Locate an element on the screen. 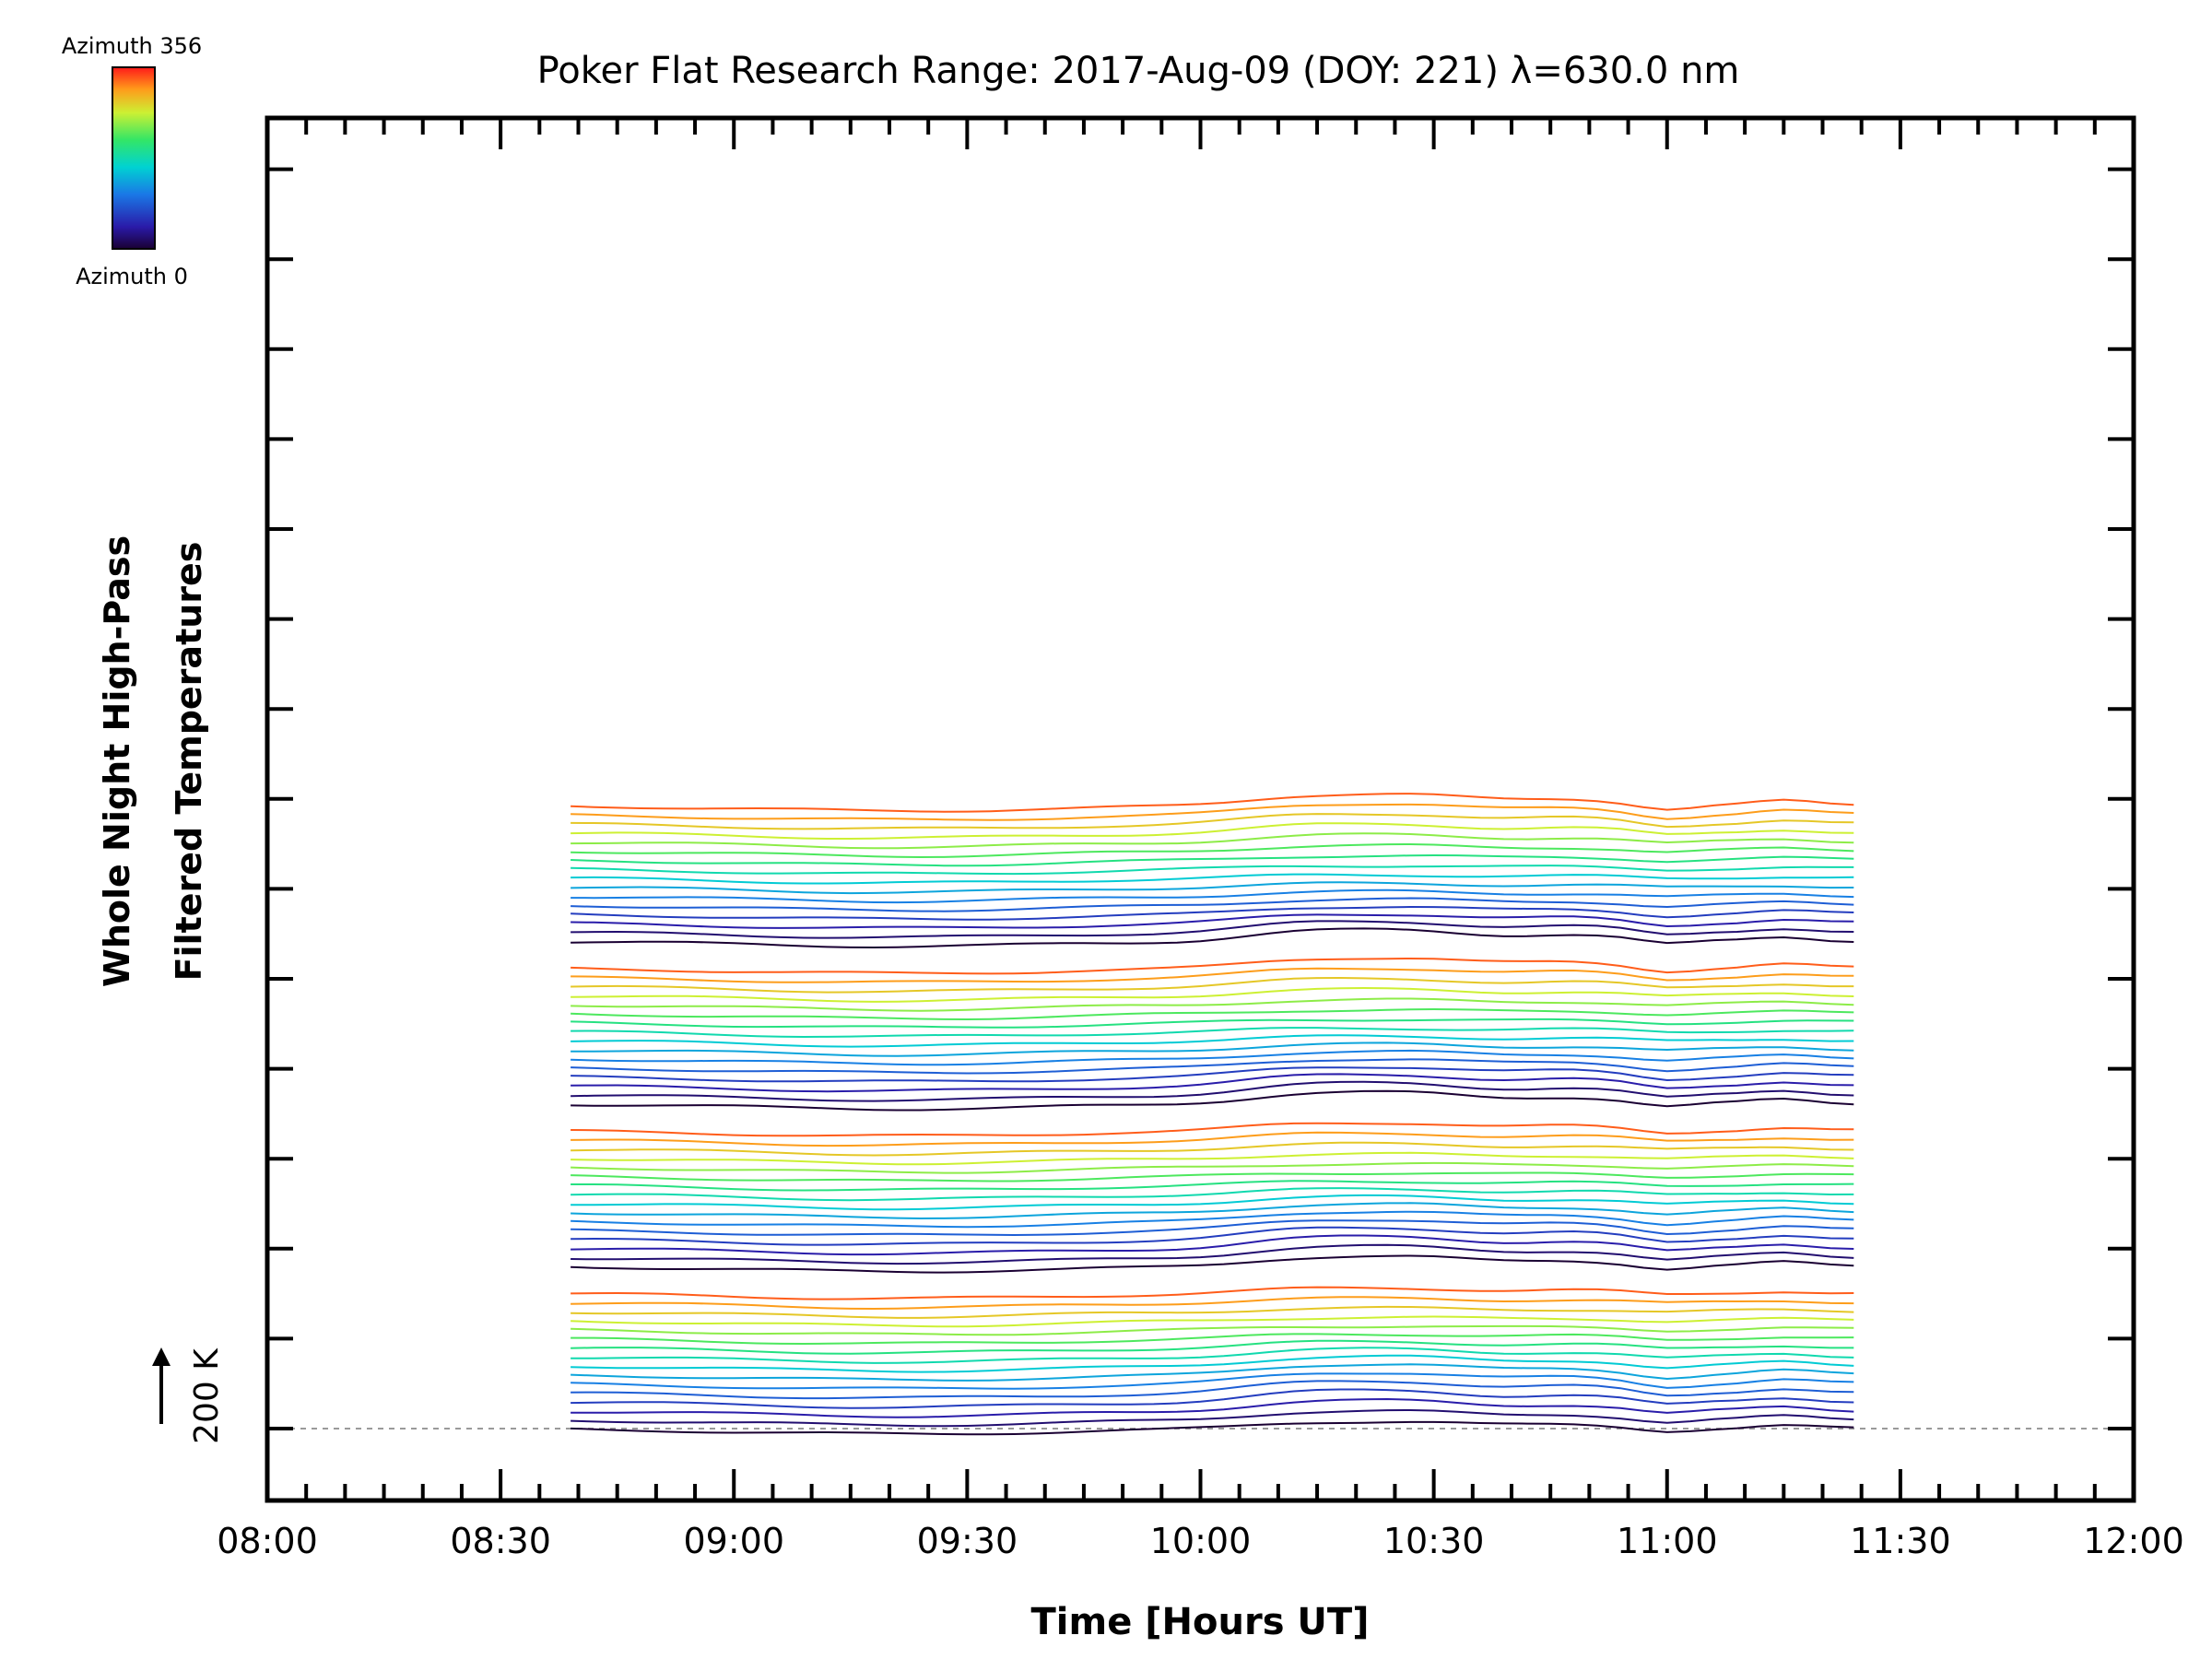  x-tick-label: 11:30 is located at coordinates (1900, 1541).